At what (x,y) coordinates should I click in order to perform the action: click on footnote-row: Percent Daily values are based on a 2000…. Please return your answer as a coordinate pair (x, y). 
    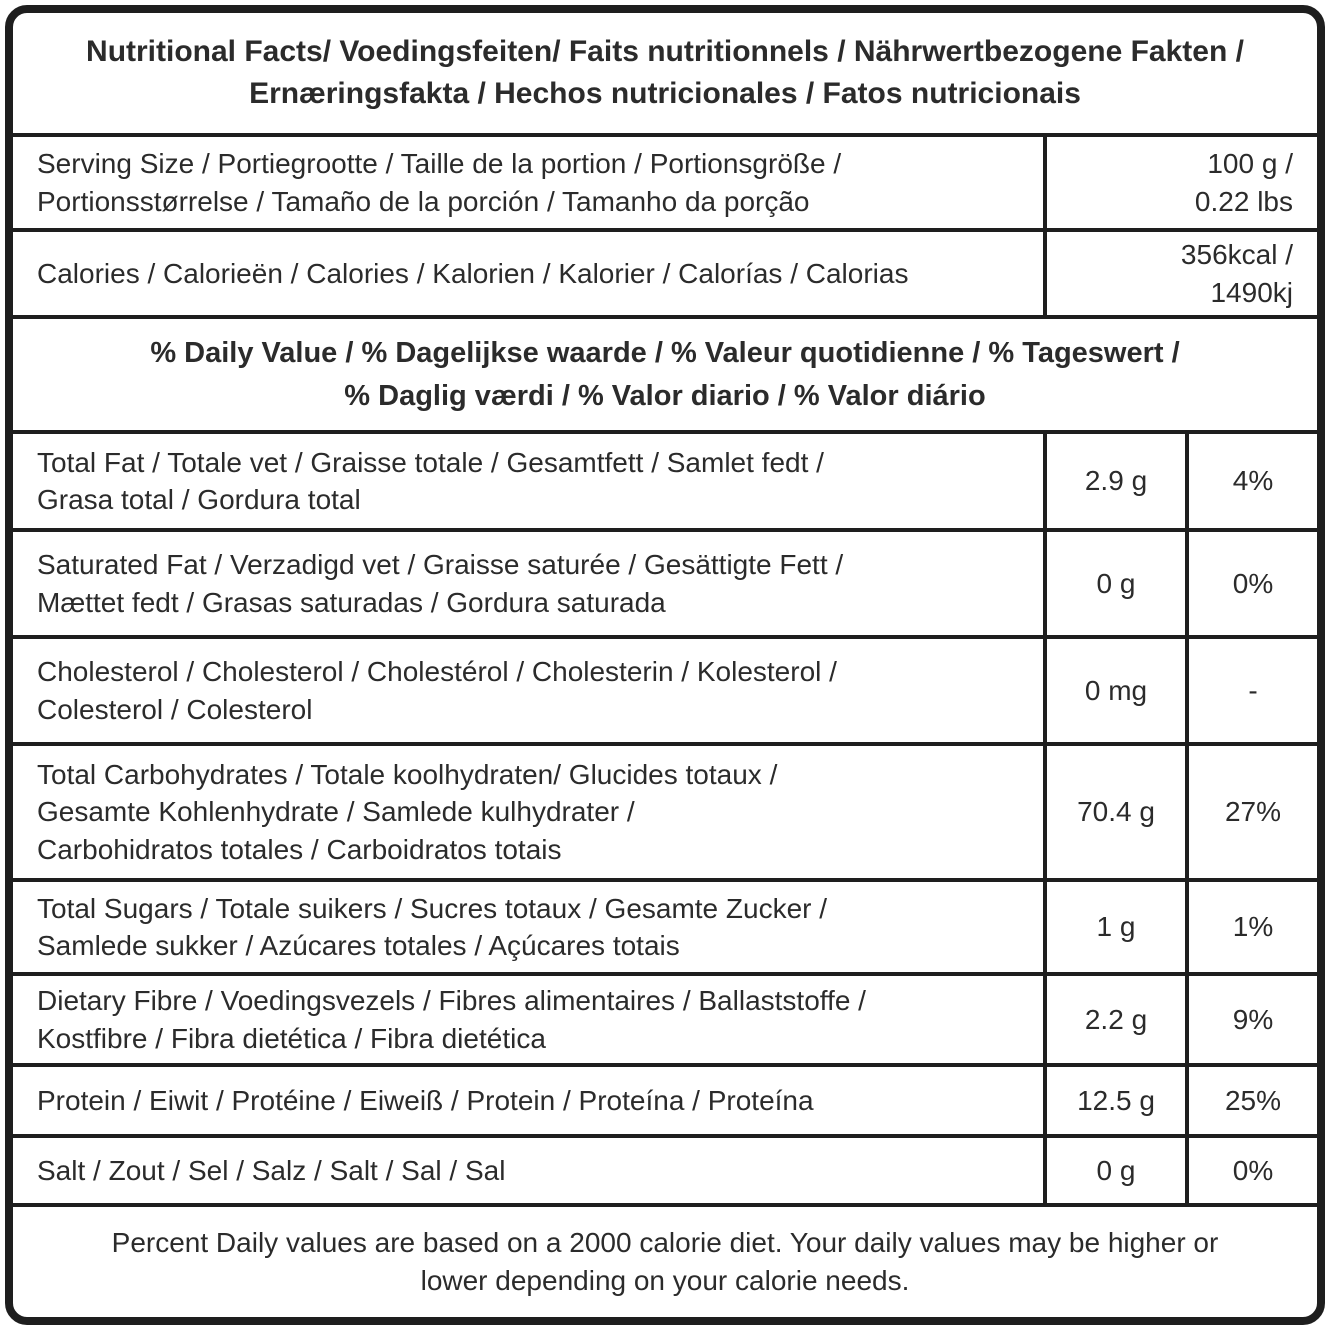
    Looking at the image, I should click on (665, 1260).